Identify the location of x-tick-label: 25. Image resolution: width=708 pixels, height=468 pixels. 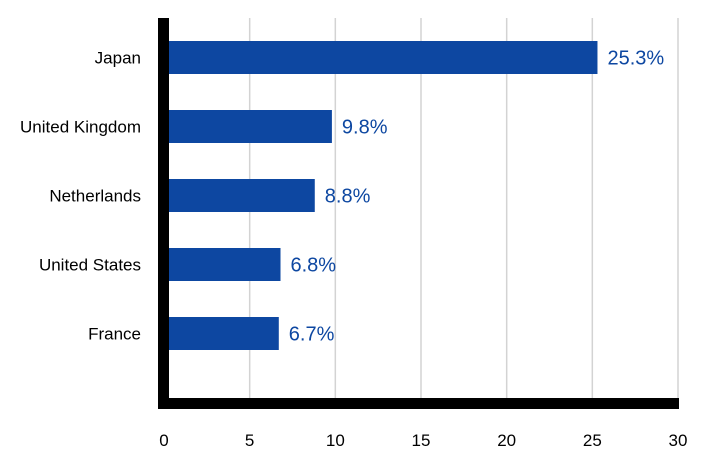
(592, 440).